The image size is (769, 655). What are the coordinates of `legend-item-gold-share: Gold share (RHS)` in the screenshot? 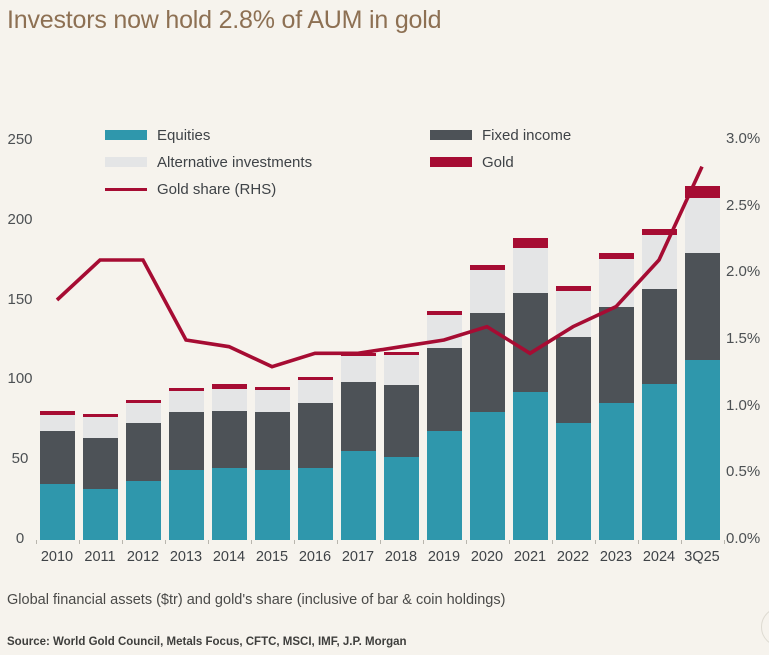 It's located at (191, 189).